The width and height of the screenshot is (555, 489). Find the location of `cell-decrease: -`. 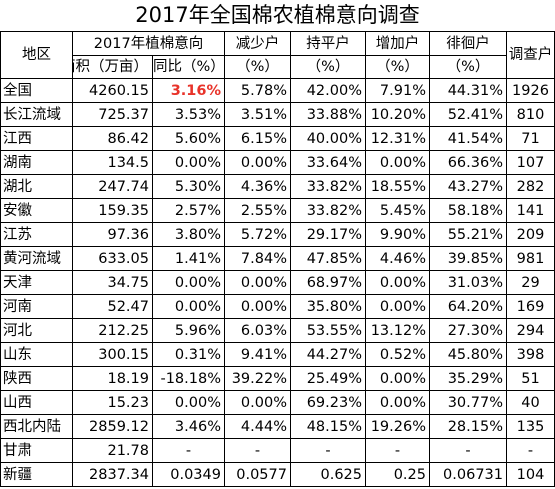

cell-decrease: - is located at coordinates (257, 450).